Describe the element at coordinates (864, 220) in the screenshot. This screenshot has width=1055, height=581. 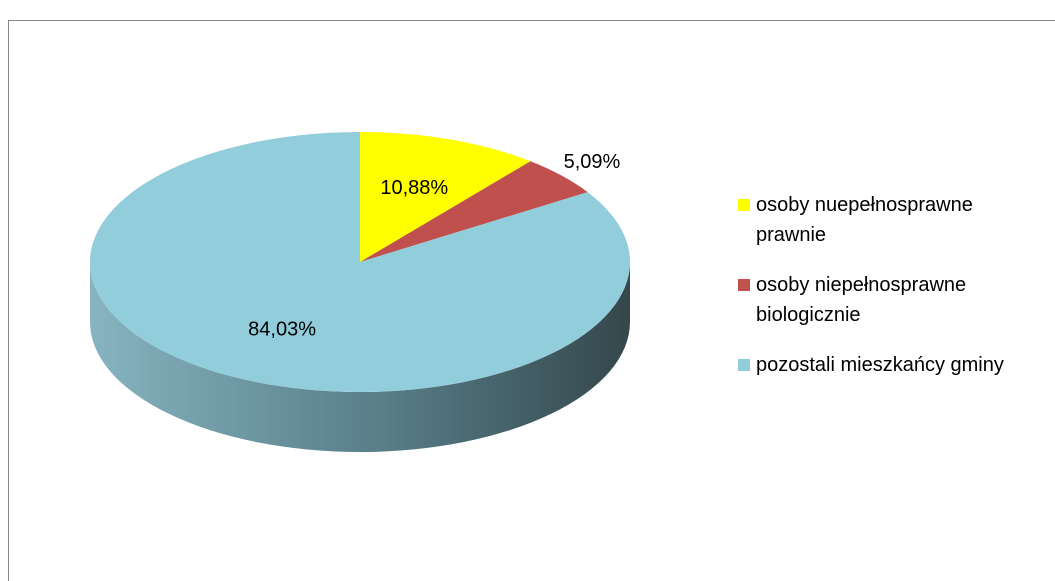
I see `legend-label: osoby nuepełnosprawne prawnie` at that location.